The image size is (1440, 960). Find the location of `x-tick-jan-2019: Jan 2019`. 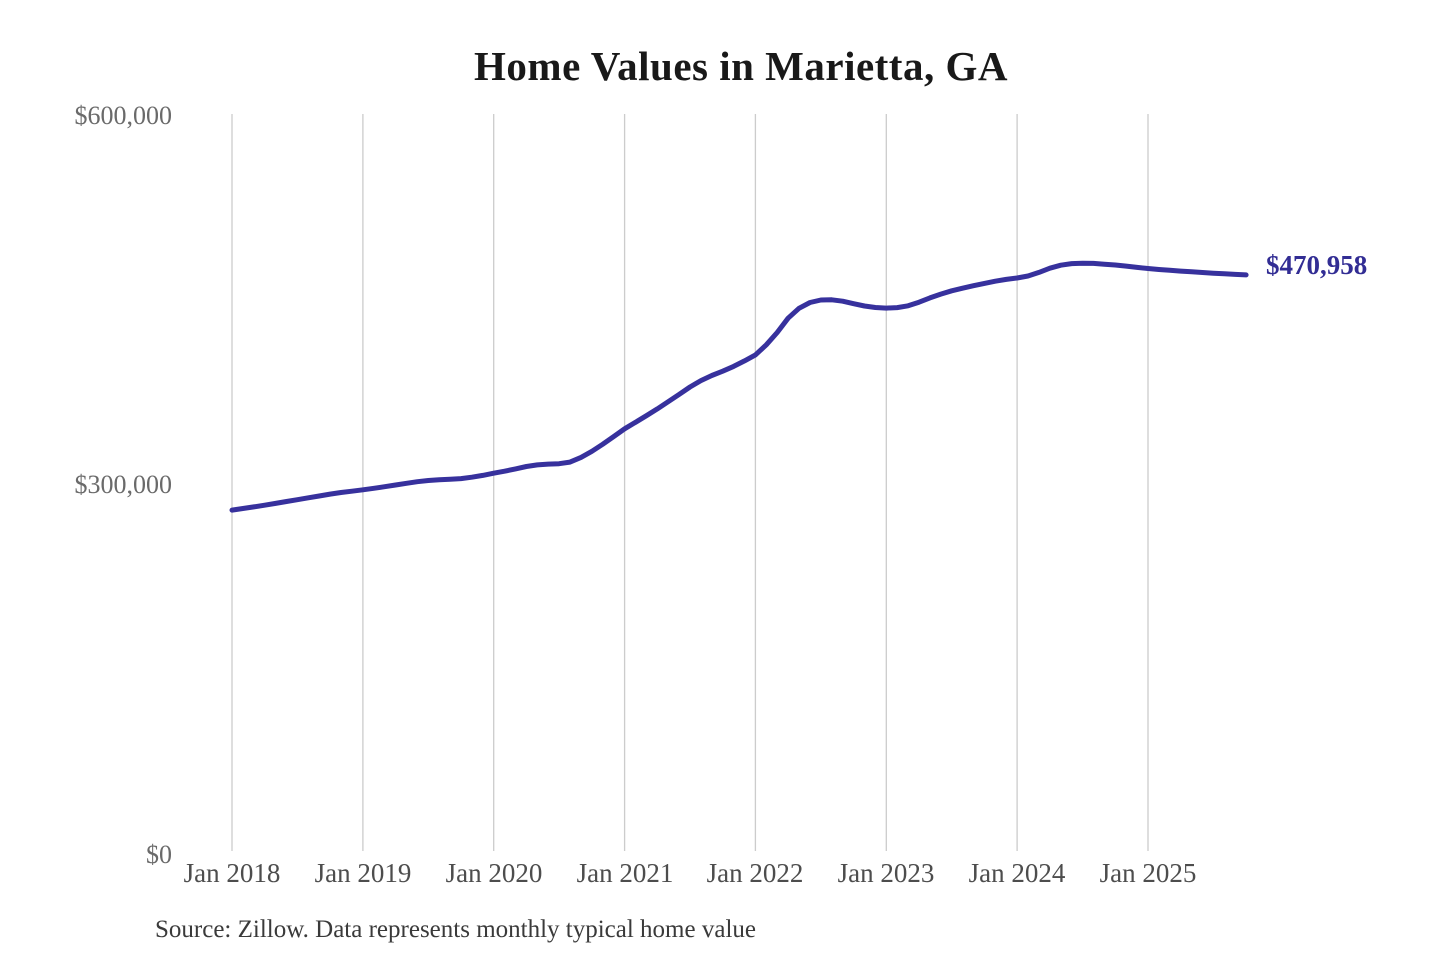

x-tick-jan-2019: Jan 2019 is located at coordinates (363, 873).